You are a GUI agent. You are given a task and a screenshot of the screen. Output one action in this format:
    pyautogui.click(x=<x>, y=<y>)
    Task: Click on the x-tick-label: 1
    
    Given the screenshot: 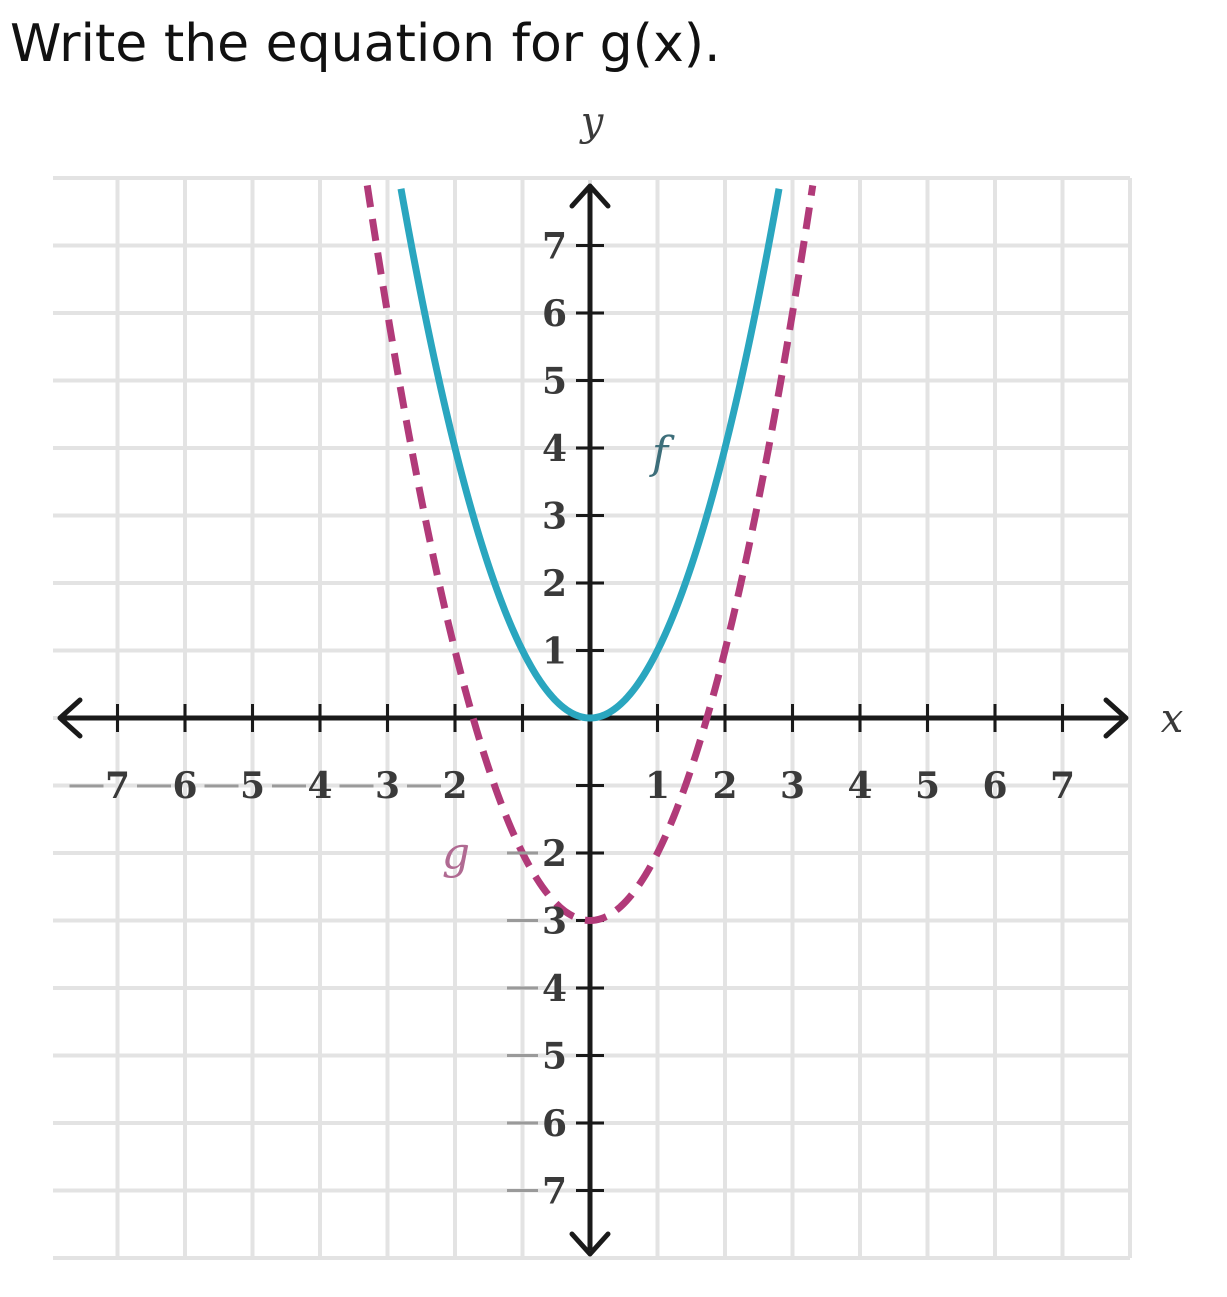 What is the action you would take?
    pyautogui.click(x=657, y=786)
    